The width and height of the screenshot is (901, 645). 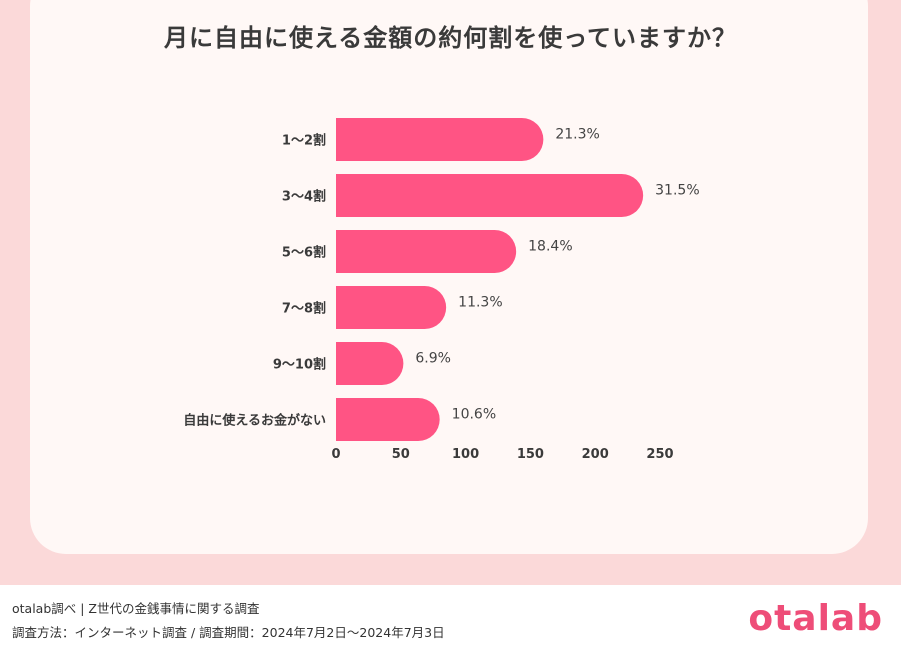 I want to click on data-label: 6.9%, so click(x=433, y=359).